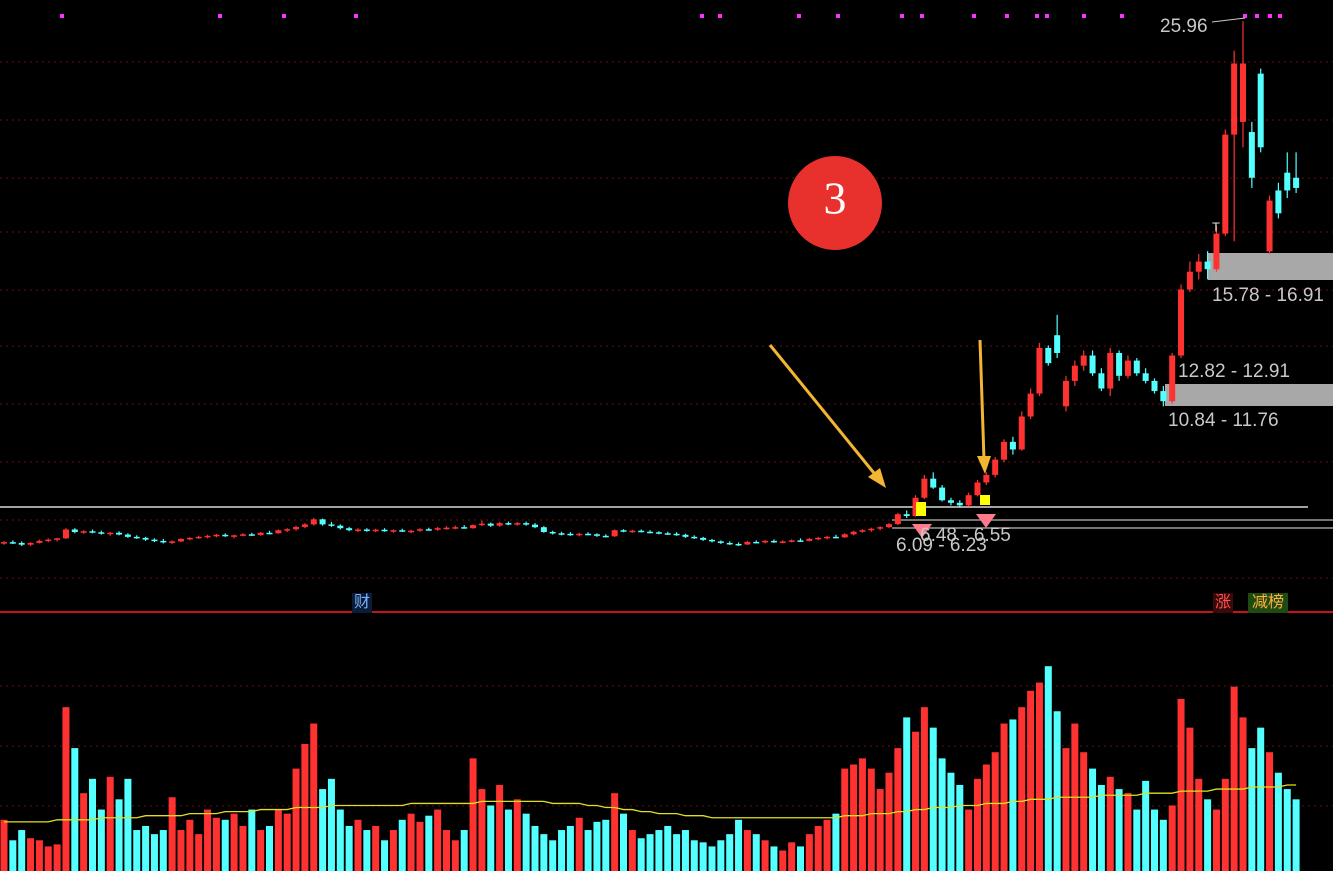 This screenshot has width=1333, height=871. I want to click on marker-bg, so click(1268, 603).